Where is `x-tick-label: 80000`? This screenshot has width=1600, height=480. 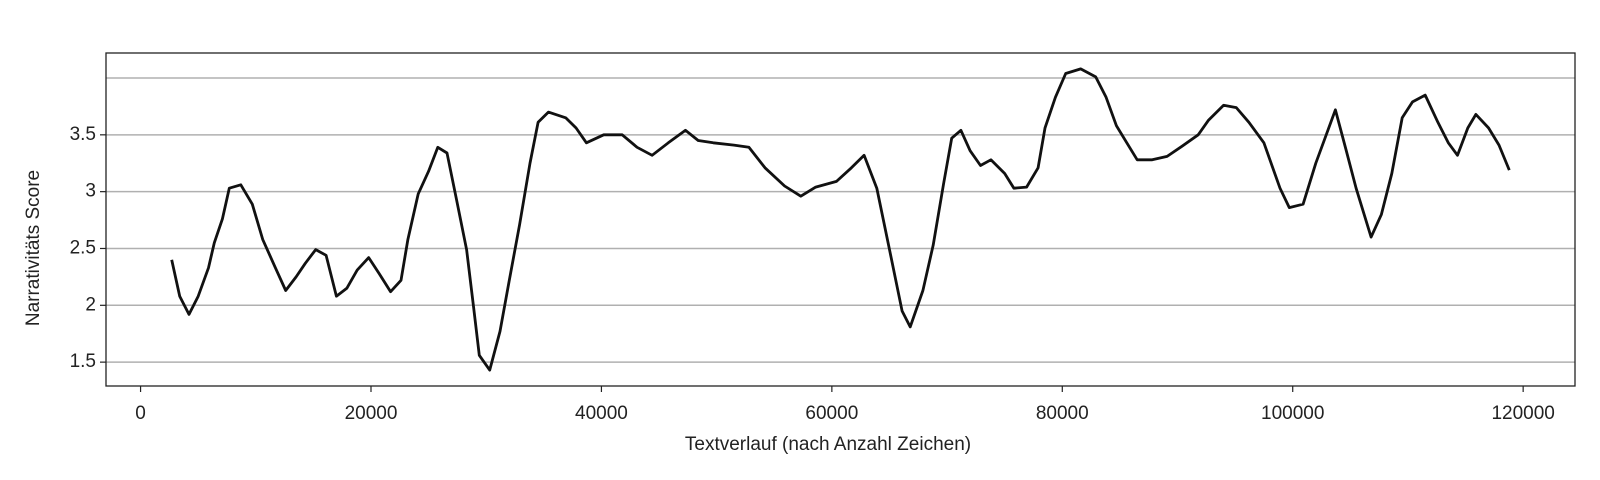
x-tick-label: 80000 is located at coordinates (1062, 413).